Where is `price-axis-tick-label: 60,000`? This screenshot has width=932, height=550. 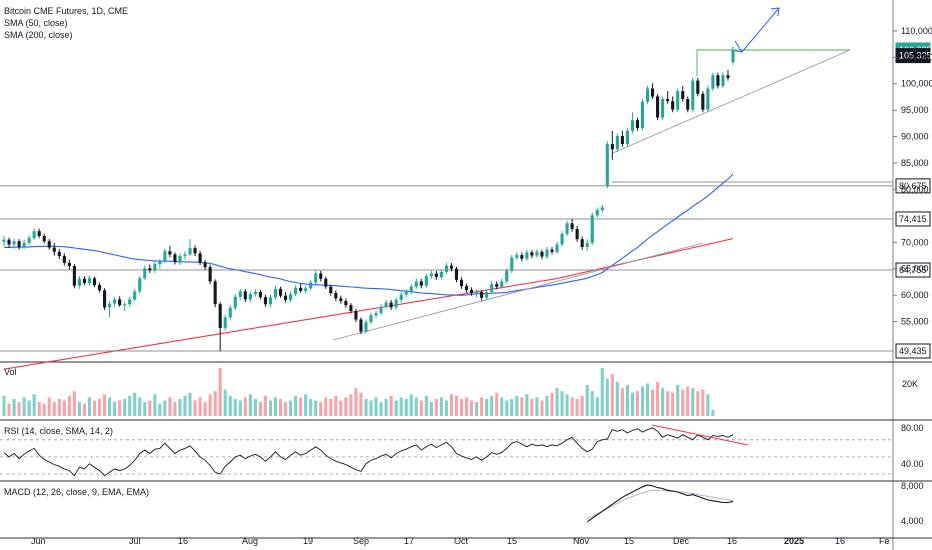 price-axis-tick-label: 60,000 is located at coordinates (915, 295).